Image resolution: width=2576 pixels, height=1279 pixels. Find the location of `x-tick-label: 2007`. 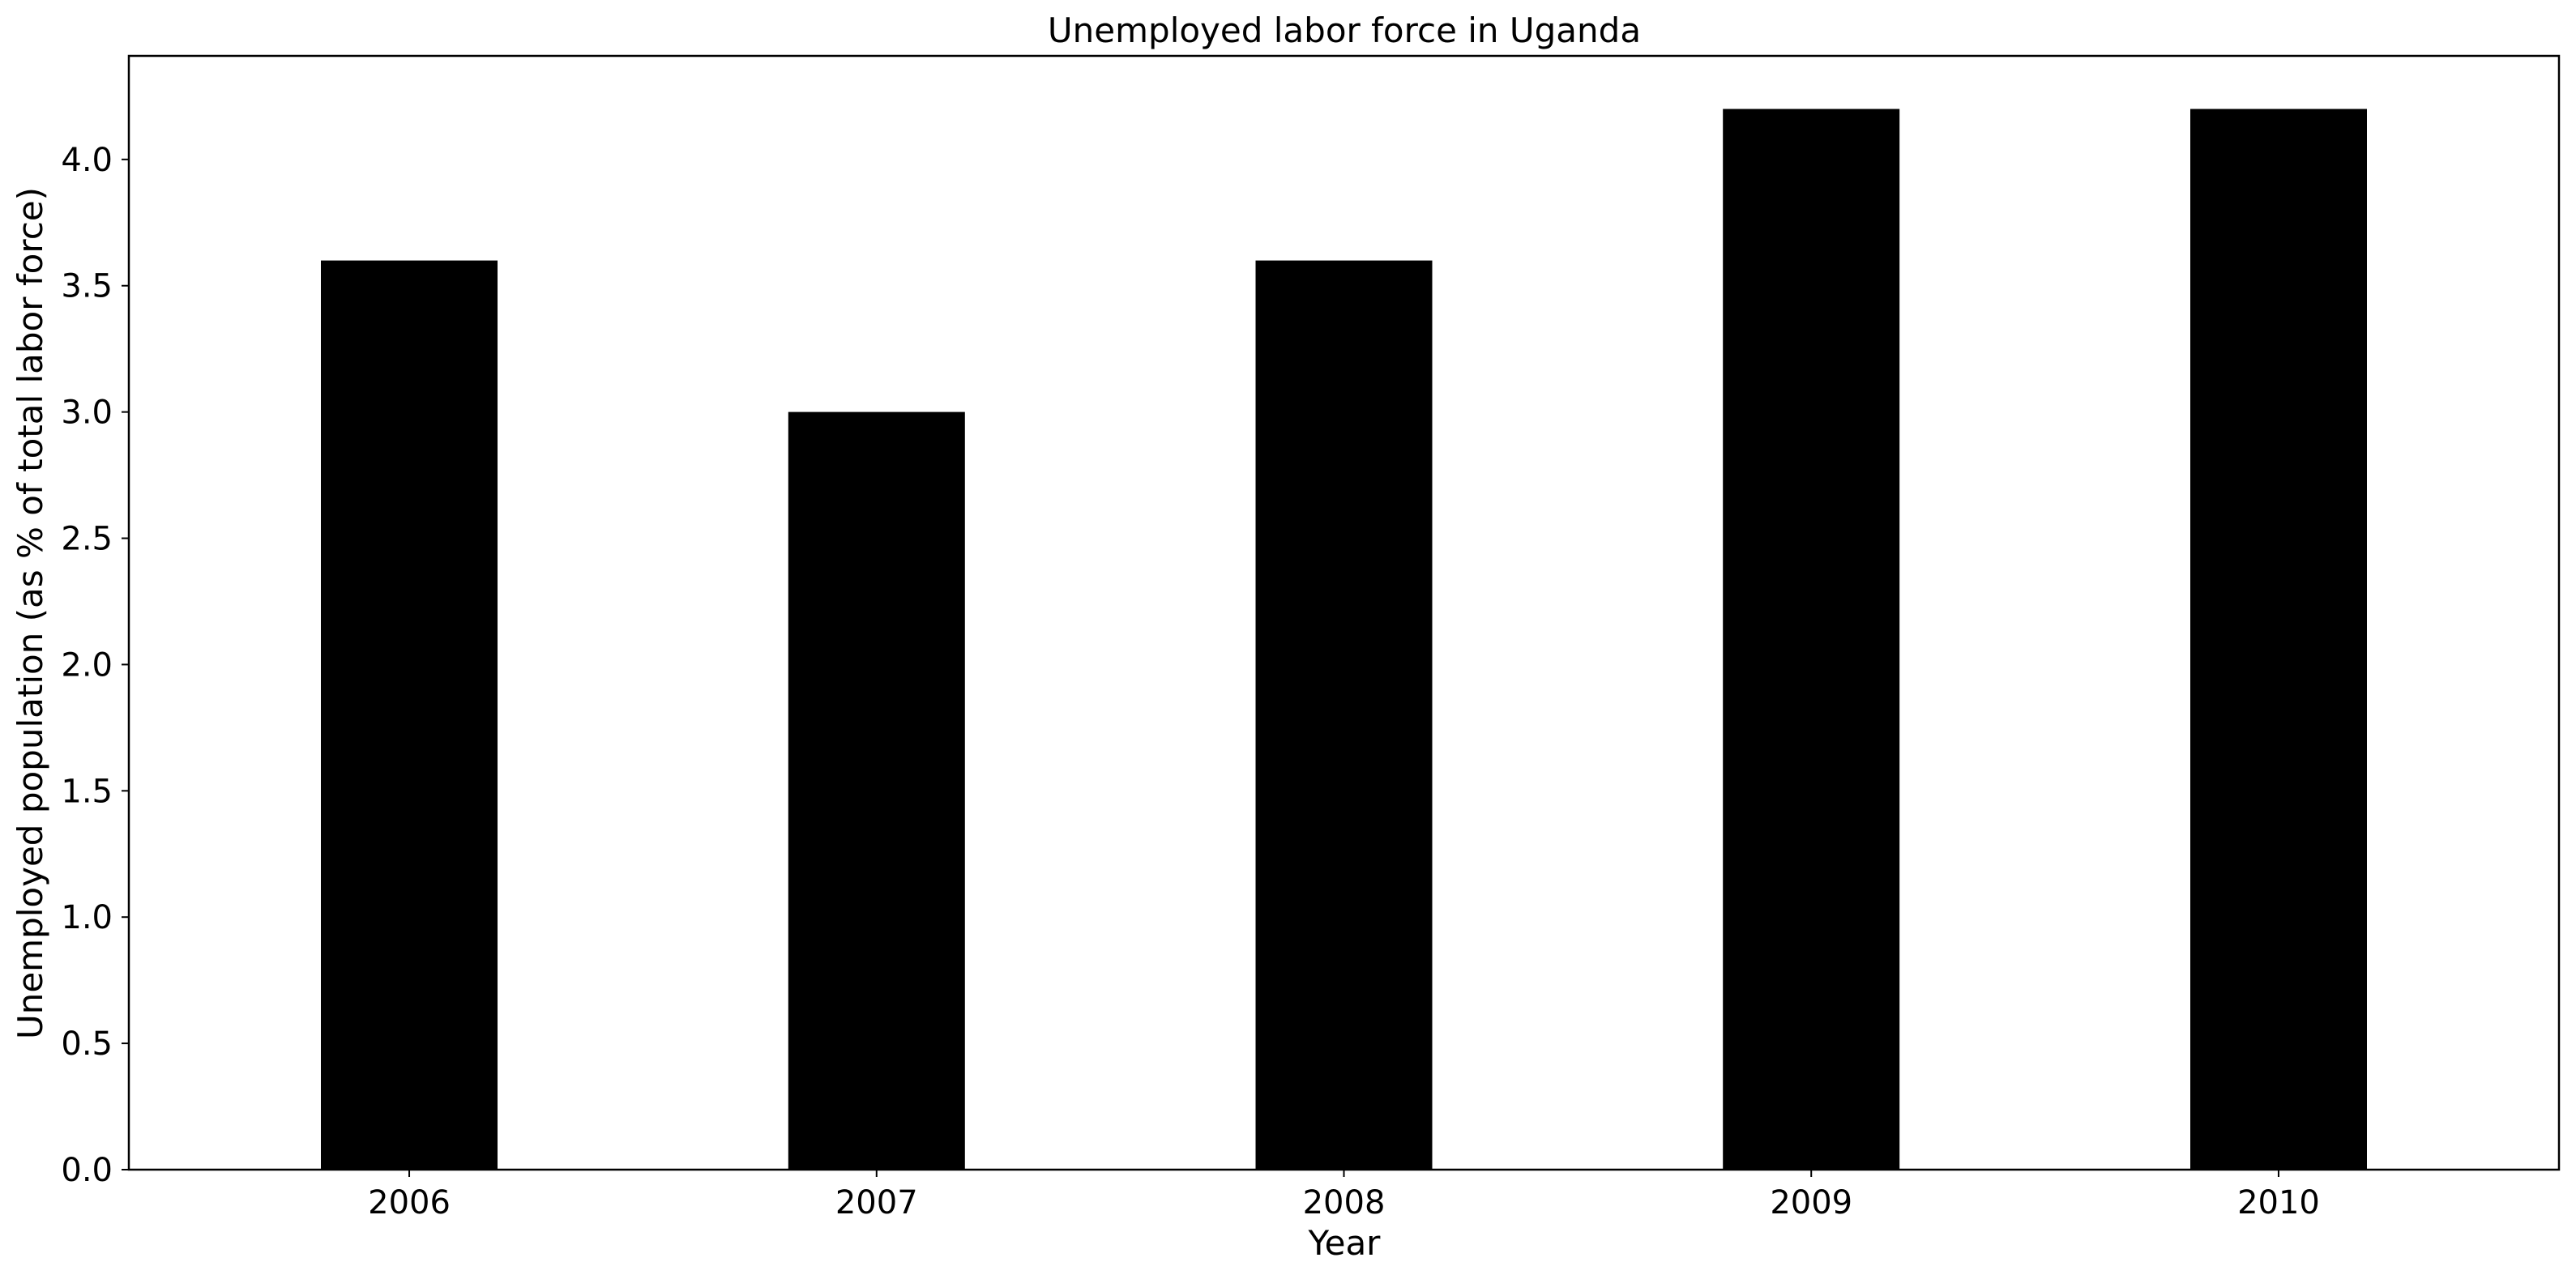

x-tick-label: 2007 is located at coordinates (876, 1202).